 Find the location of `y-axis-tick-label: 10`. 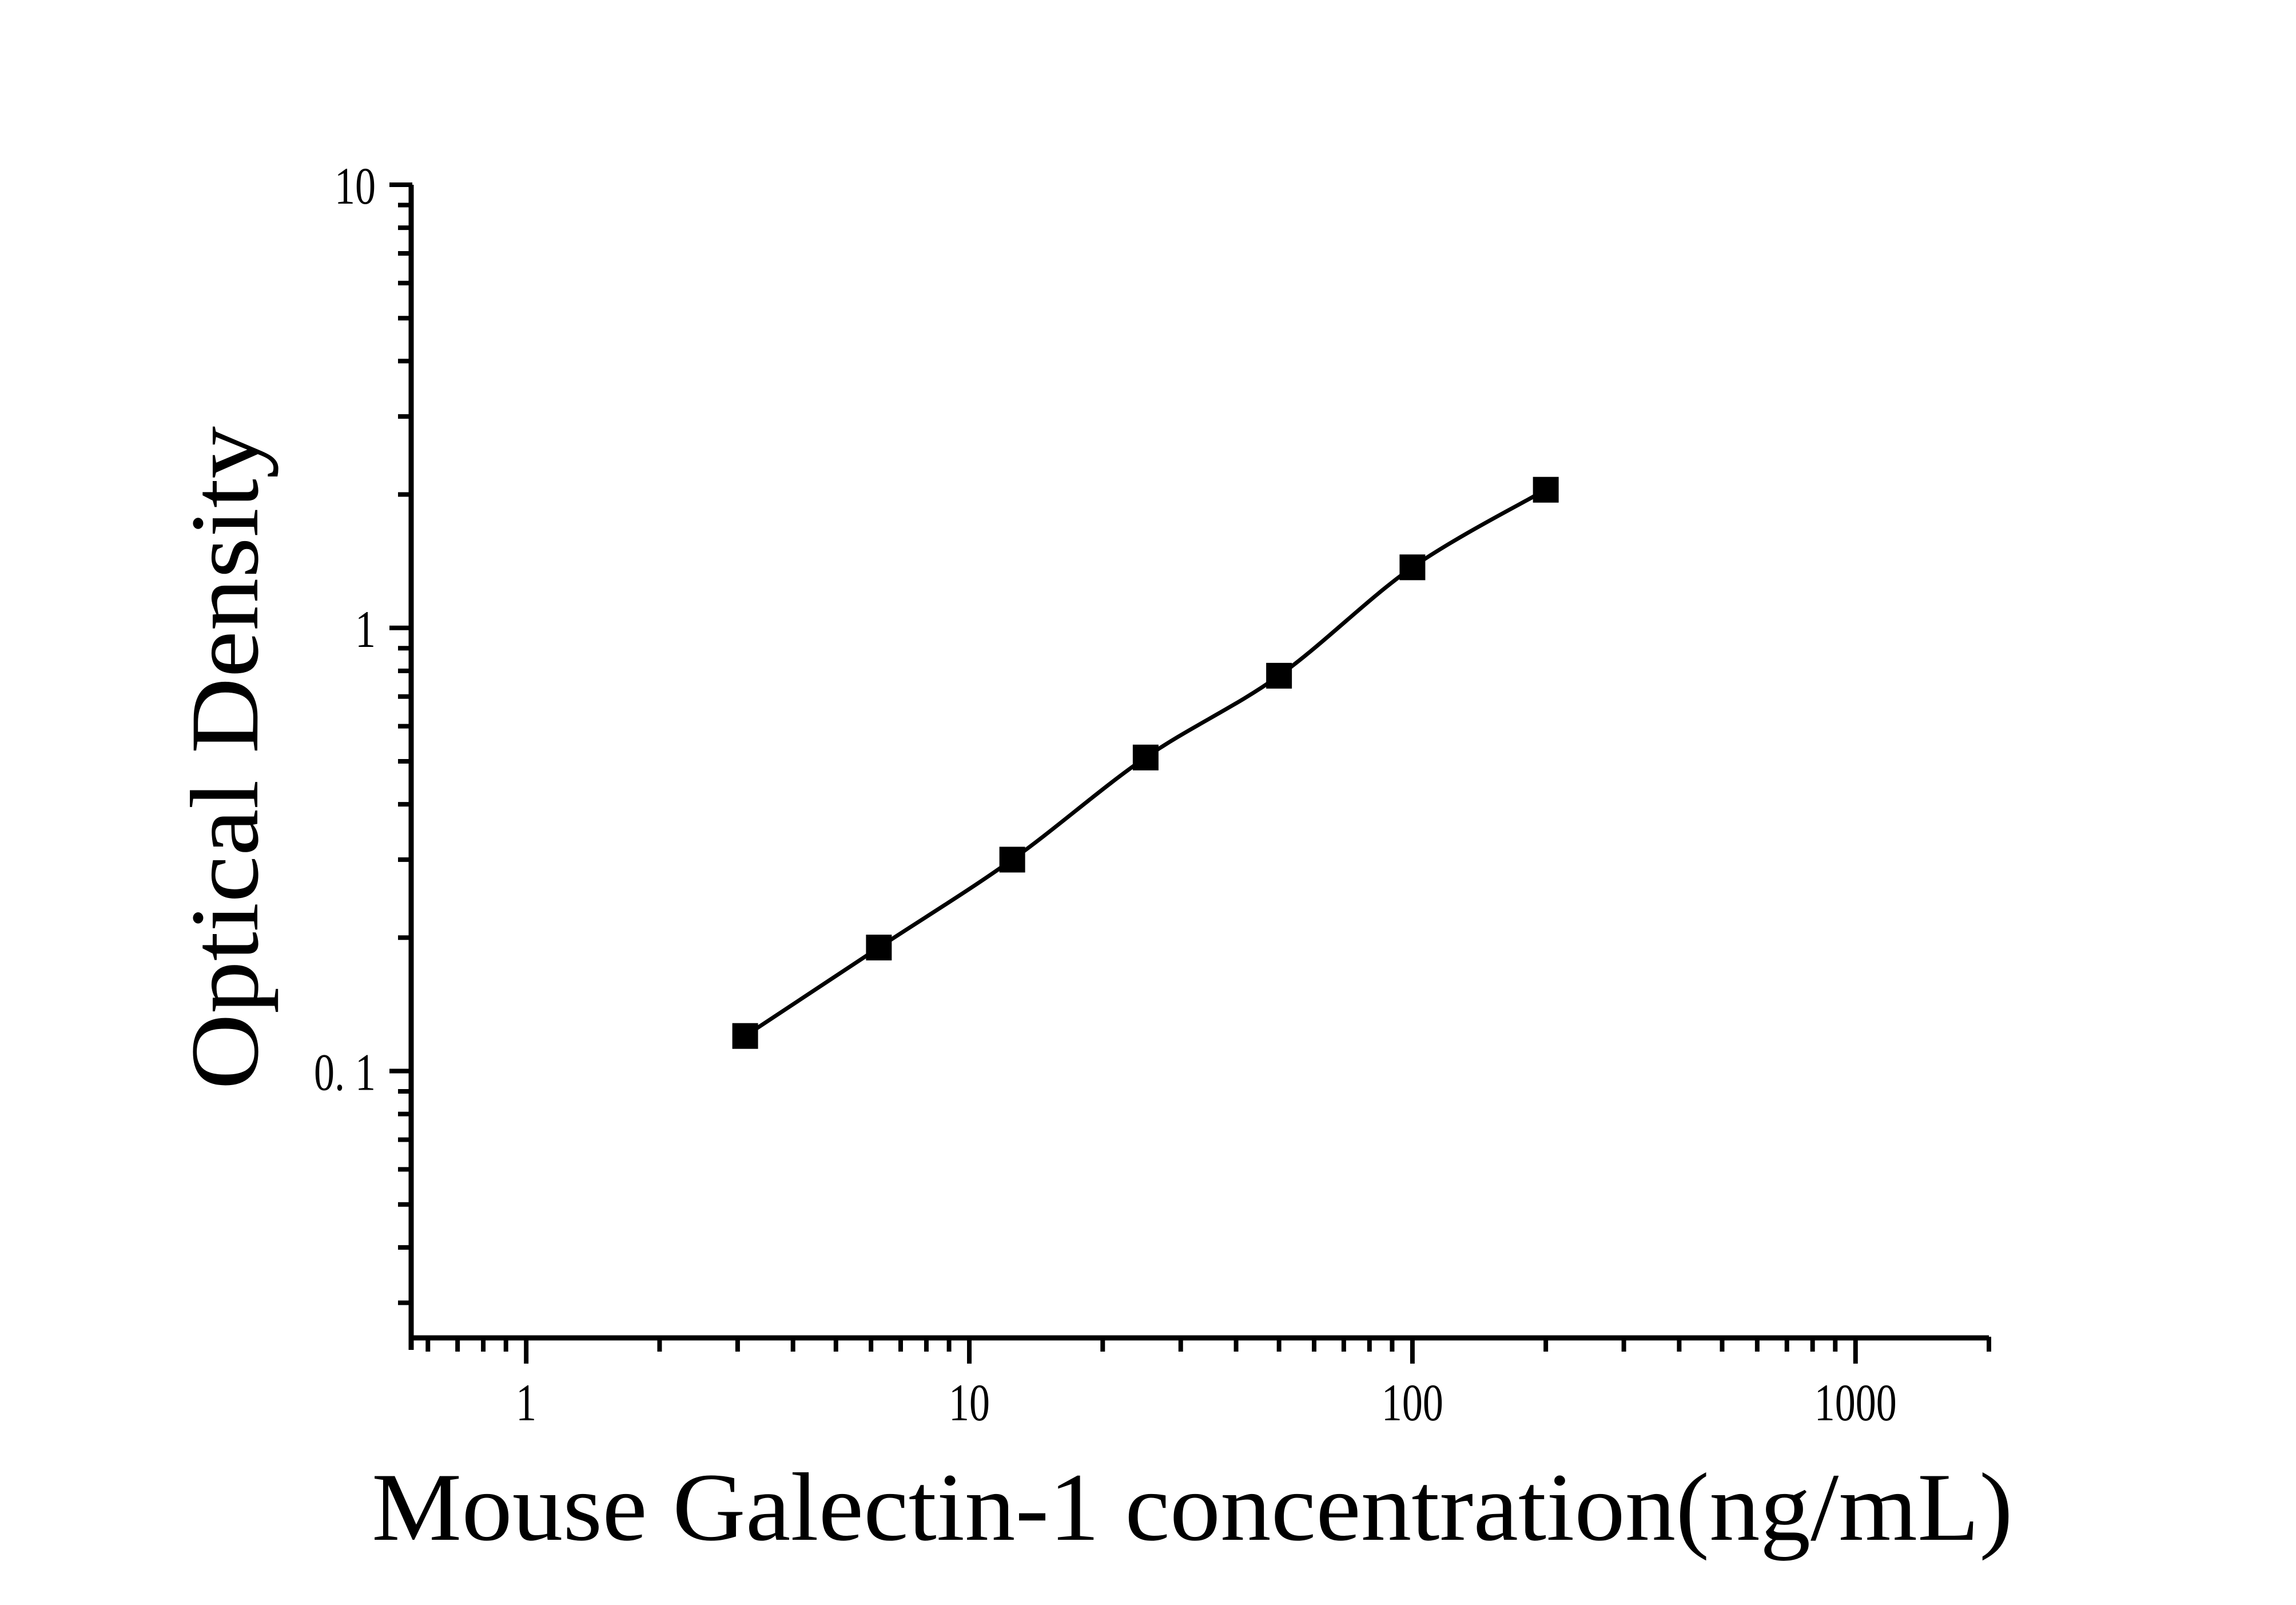

y-axis-tick-label: 10 is located at coordinates (356, 186).